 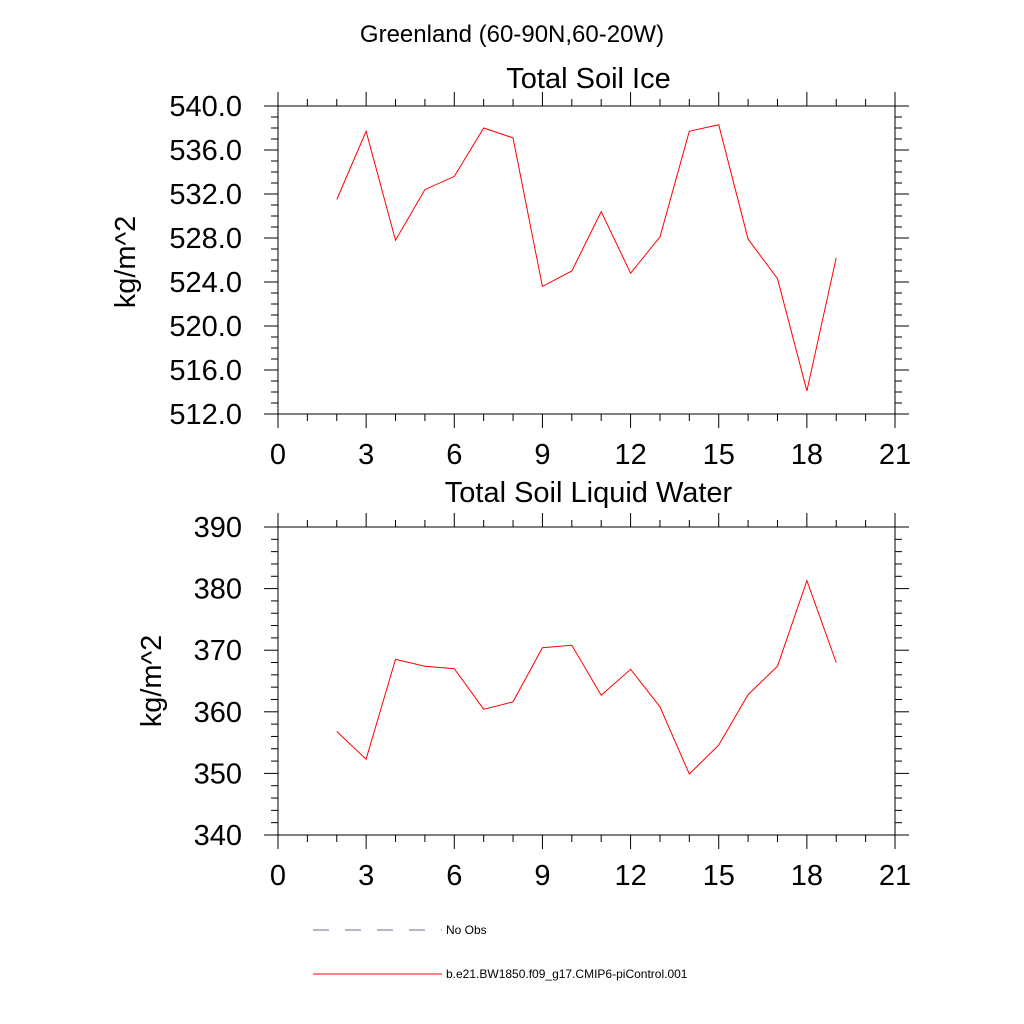 What do you see at coordinates (218, 713) in the screenshot?
I see `y-tick-label: 360` at bounding box center [218, 713].